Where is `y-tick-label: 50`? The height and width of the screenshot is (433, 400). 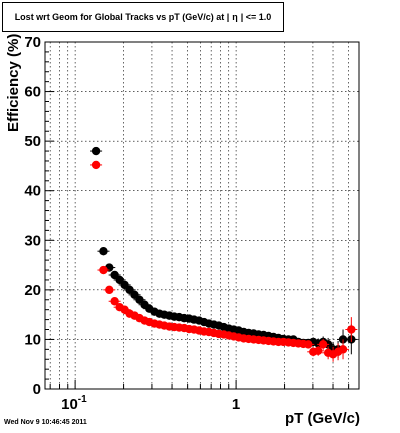
y-tick-label: 50 is located at coordinates (32, 141).